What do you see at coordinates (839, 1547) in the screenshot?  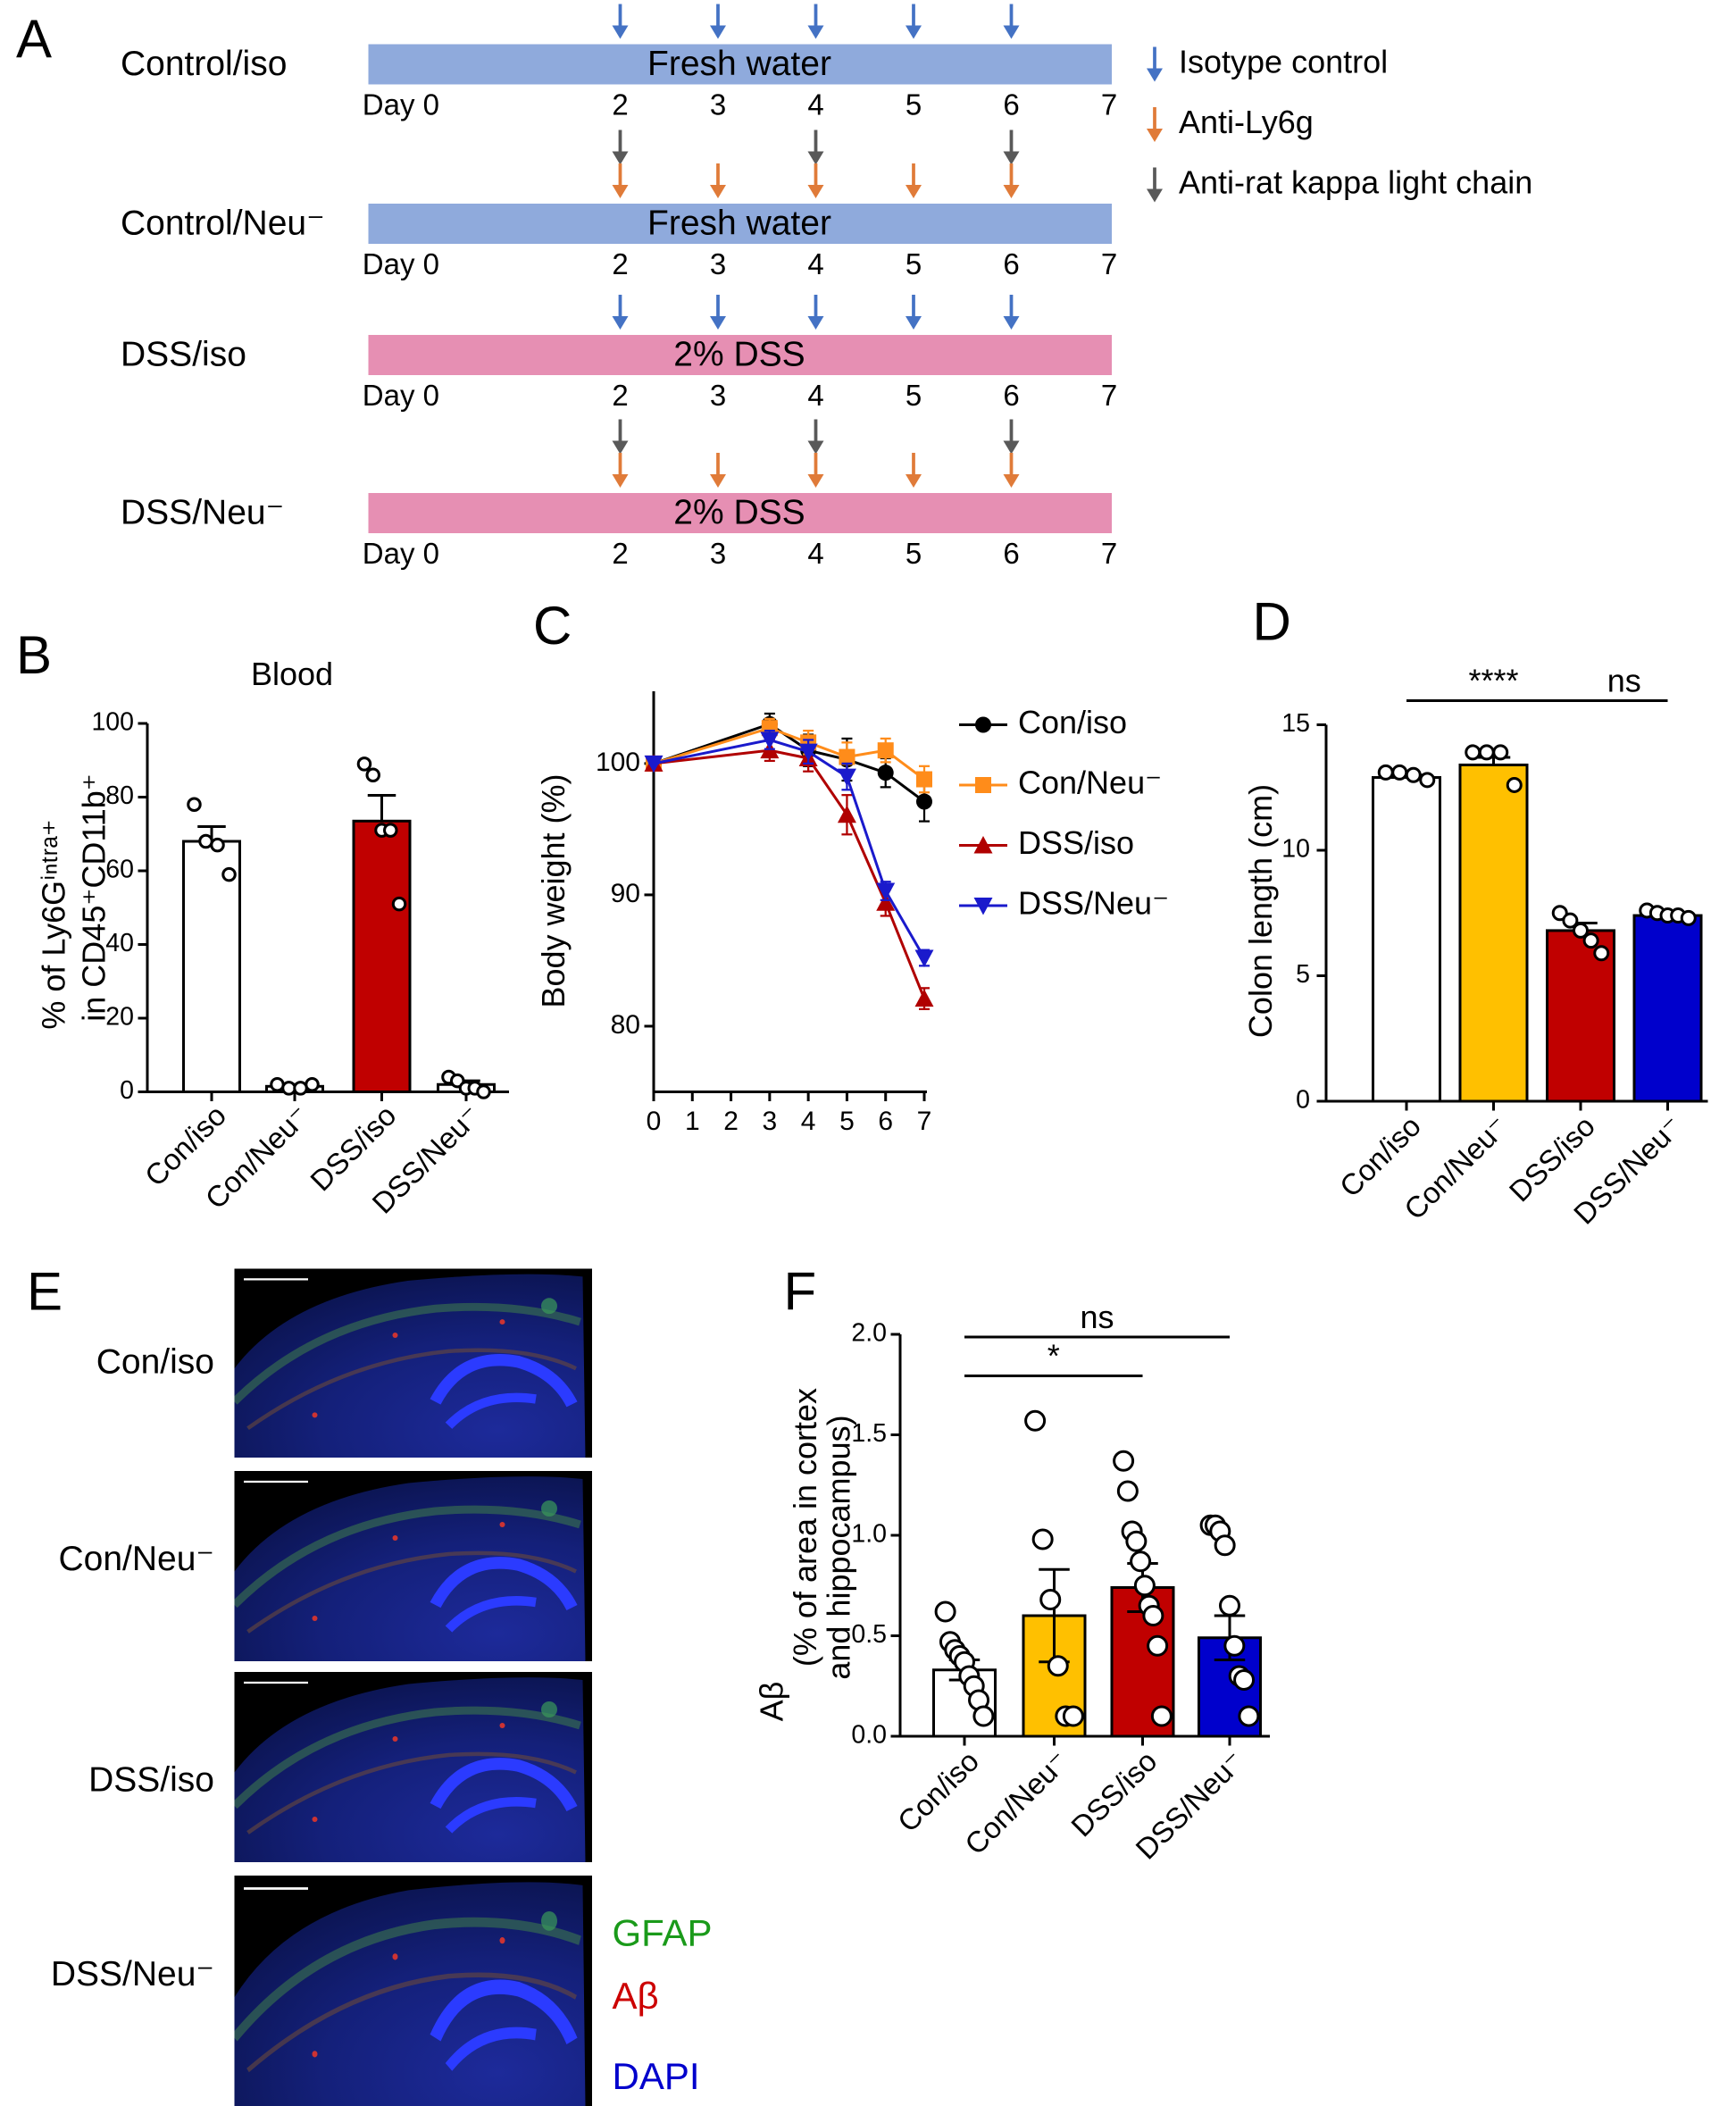 I see `y-axis-label: and hippocampus)` at bounding box center [839, 1547].